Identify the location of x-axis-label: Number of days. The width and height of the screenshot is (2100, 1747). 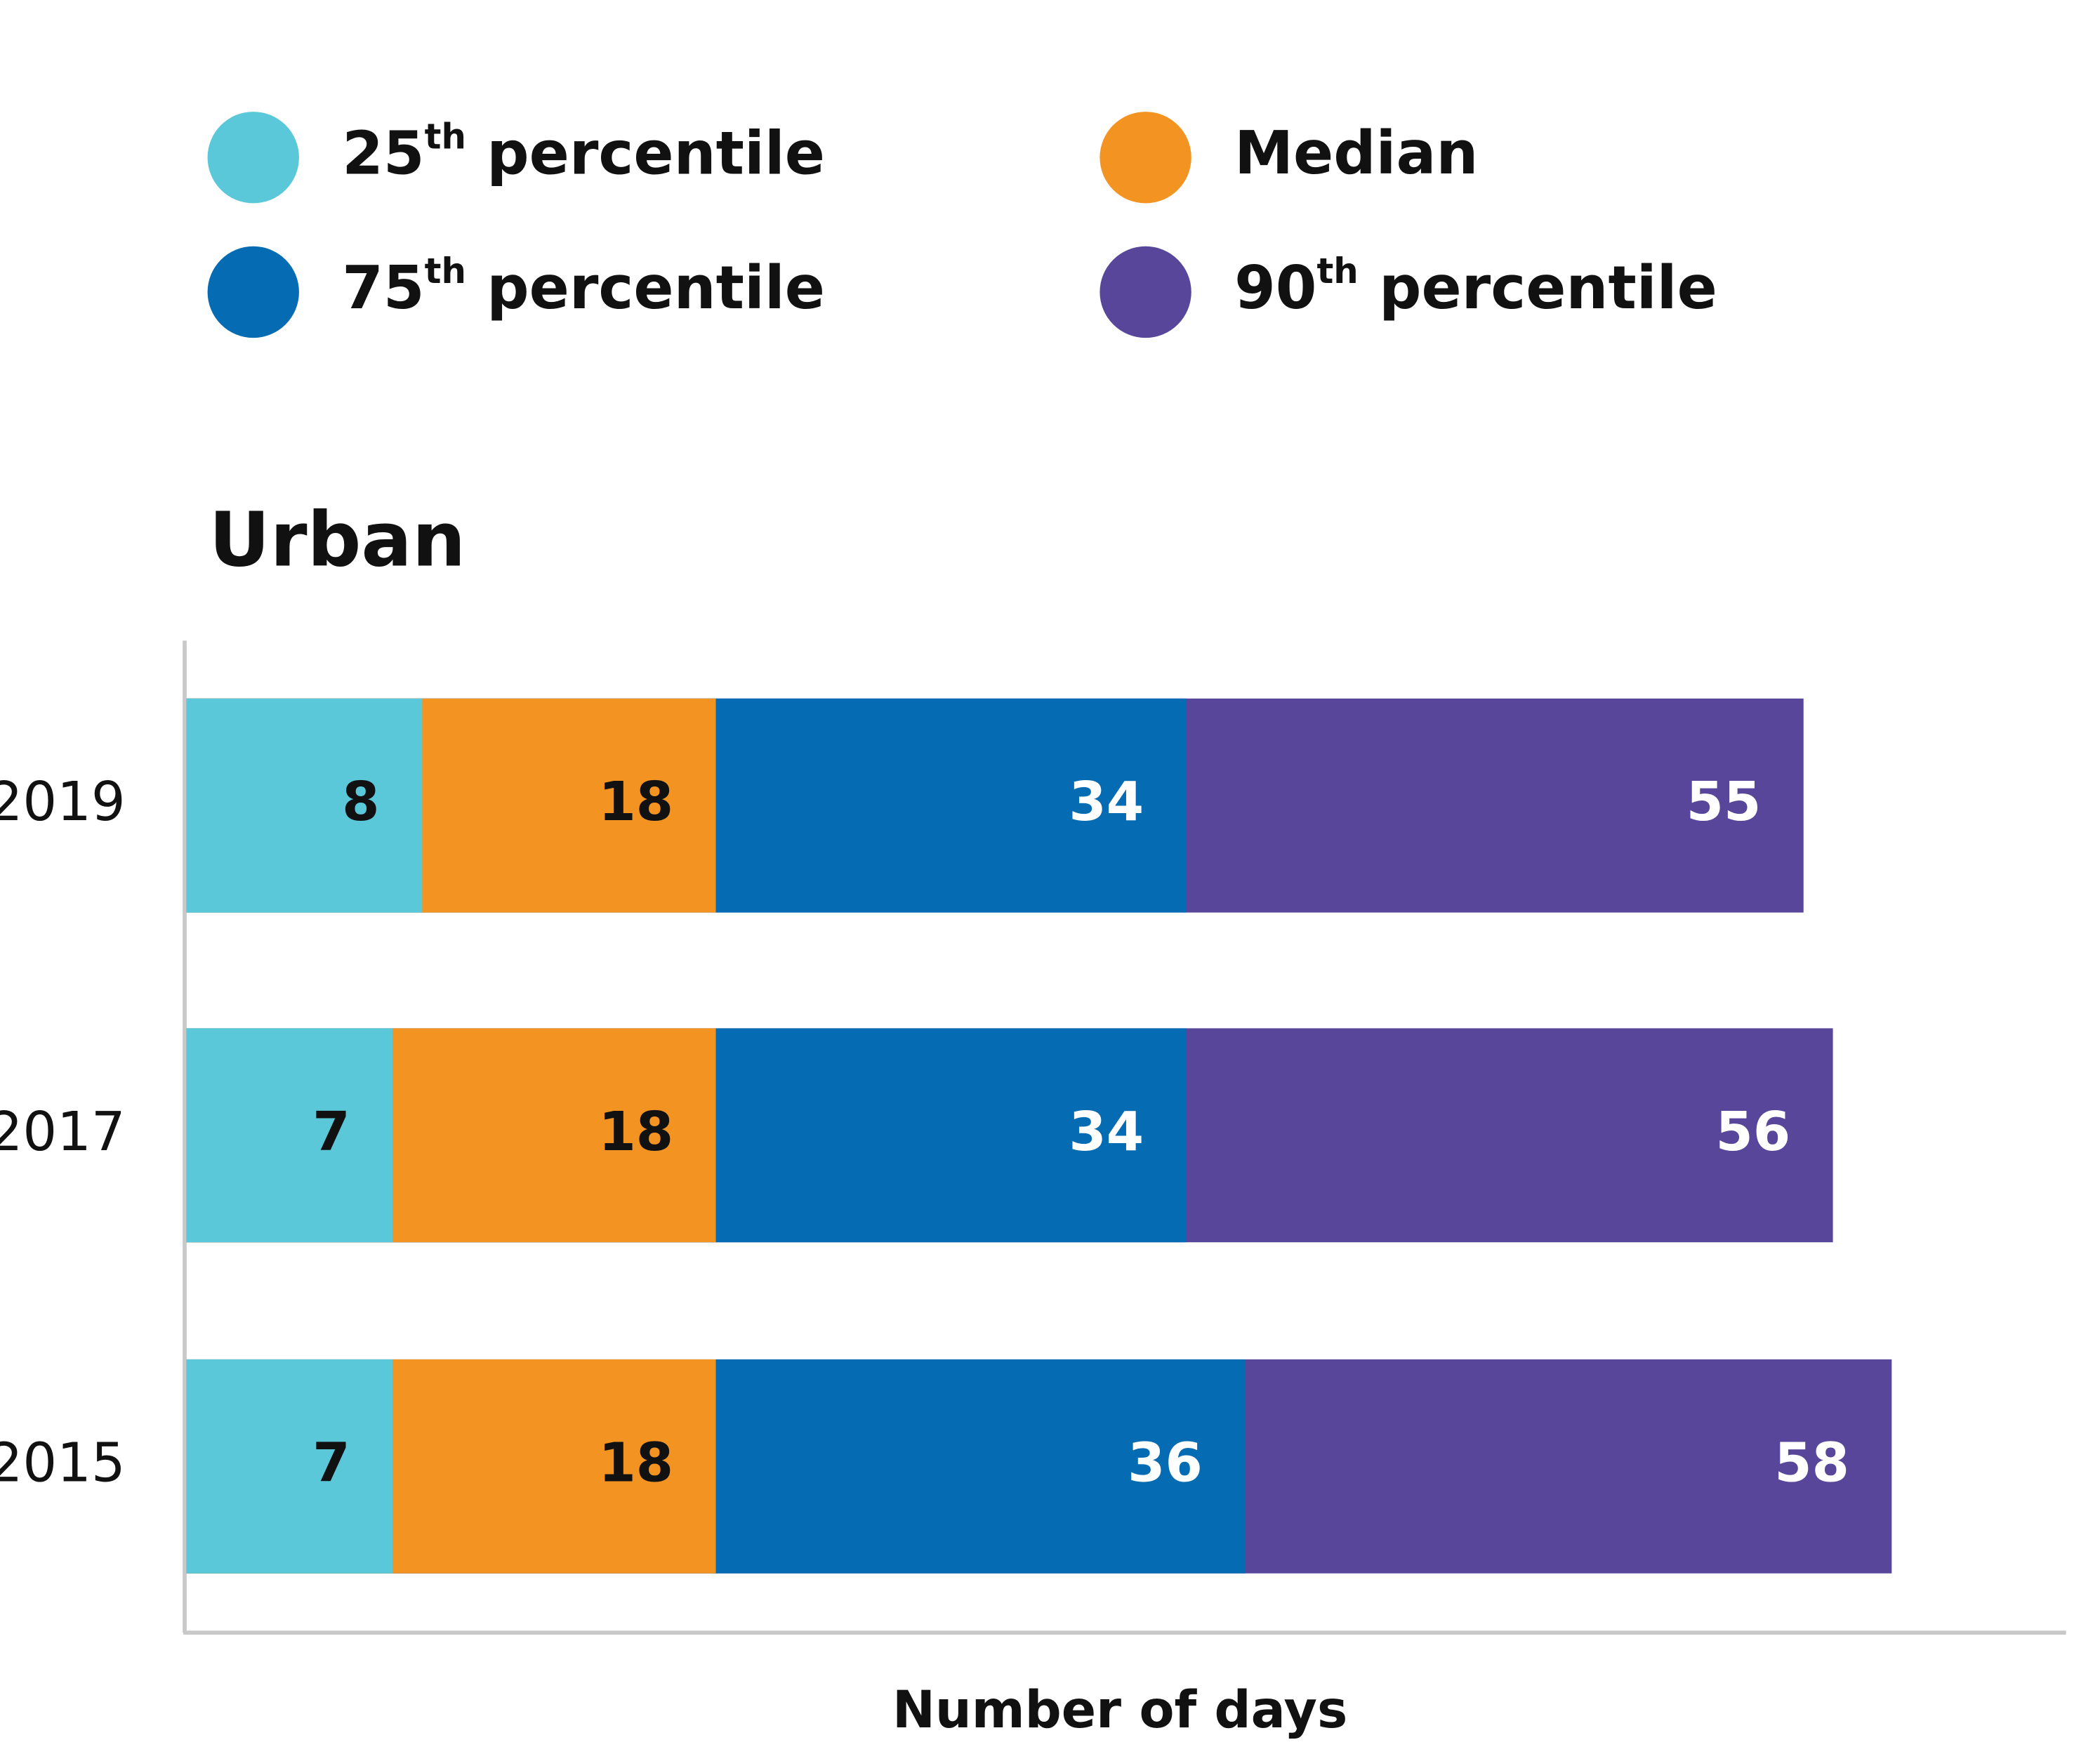
(1119, 1710).